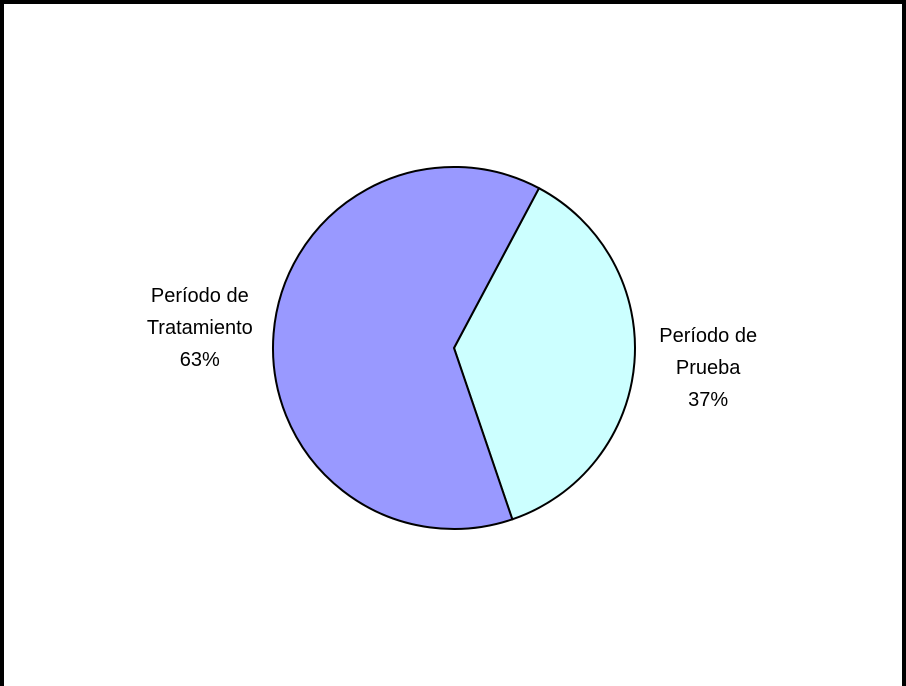 This screenshot has width=906, height=686. What do you see at coordinates (199, 311) in the screenshot?
I see `category-label: Período de Tratamiento` at bounding box center [199, 311].